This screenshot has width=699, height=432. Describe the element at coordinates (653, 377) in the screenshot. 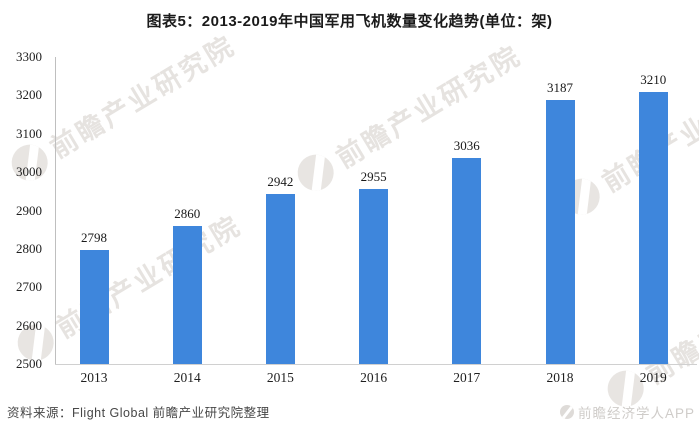

I see `x-tick-label: 2019` at that location.